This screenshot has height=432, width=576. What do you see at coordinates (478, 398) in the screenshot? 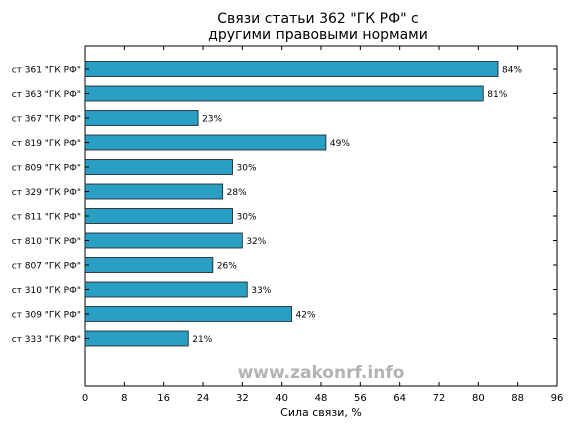
I see `x-tick-label: 80` at bounding box center [478, 398].